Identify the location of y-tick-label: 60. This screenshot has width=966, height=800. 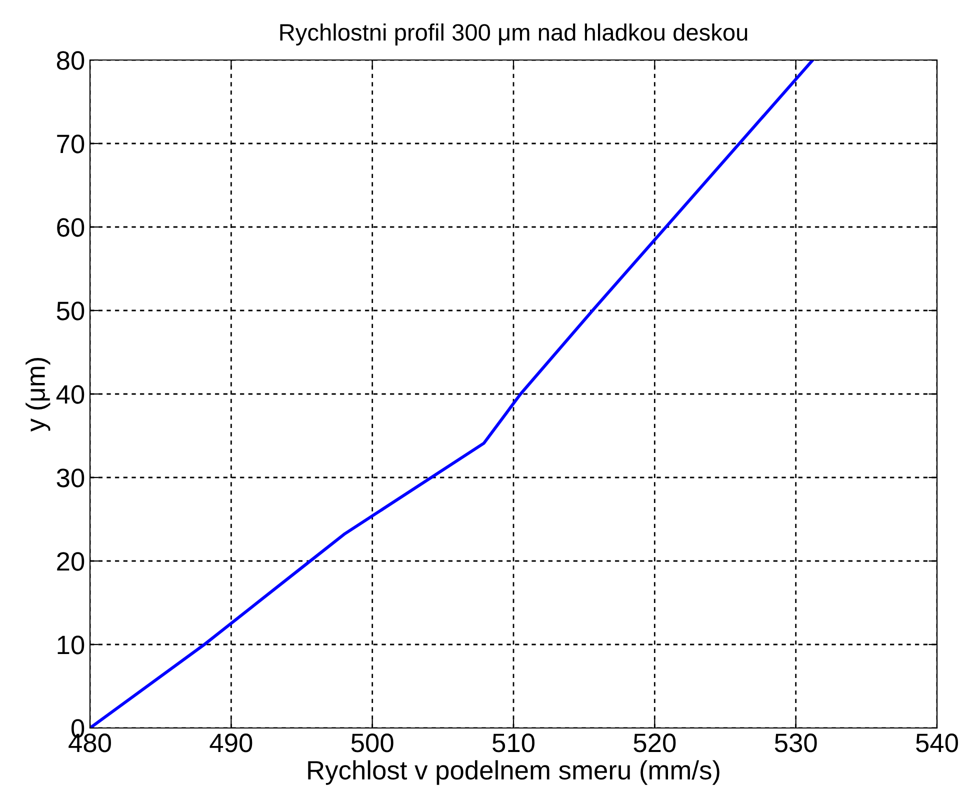
(70, 227).